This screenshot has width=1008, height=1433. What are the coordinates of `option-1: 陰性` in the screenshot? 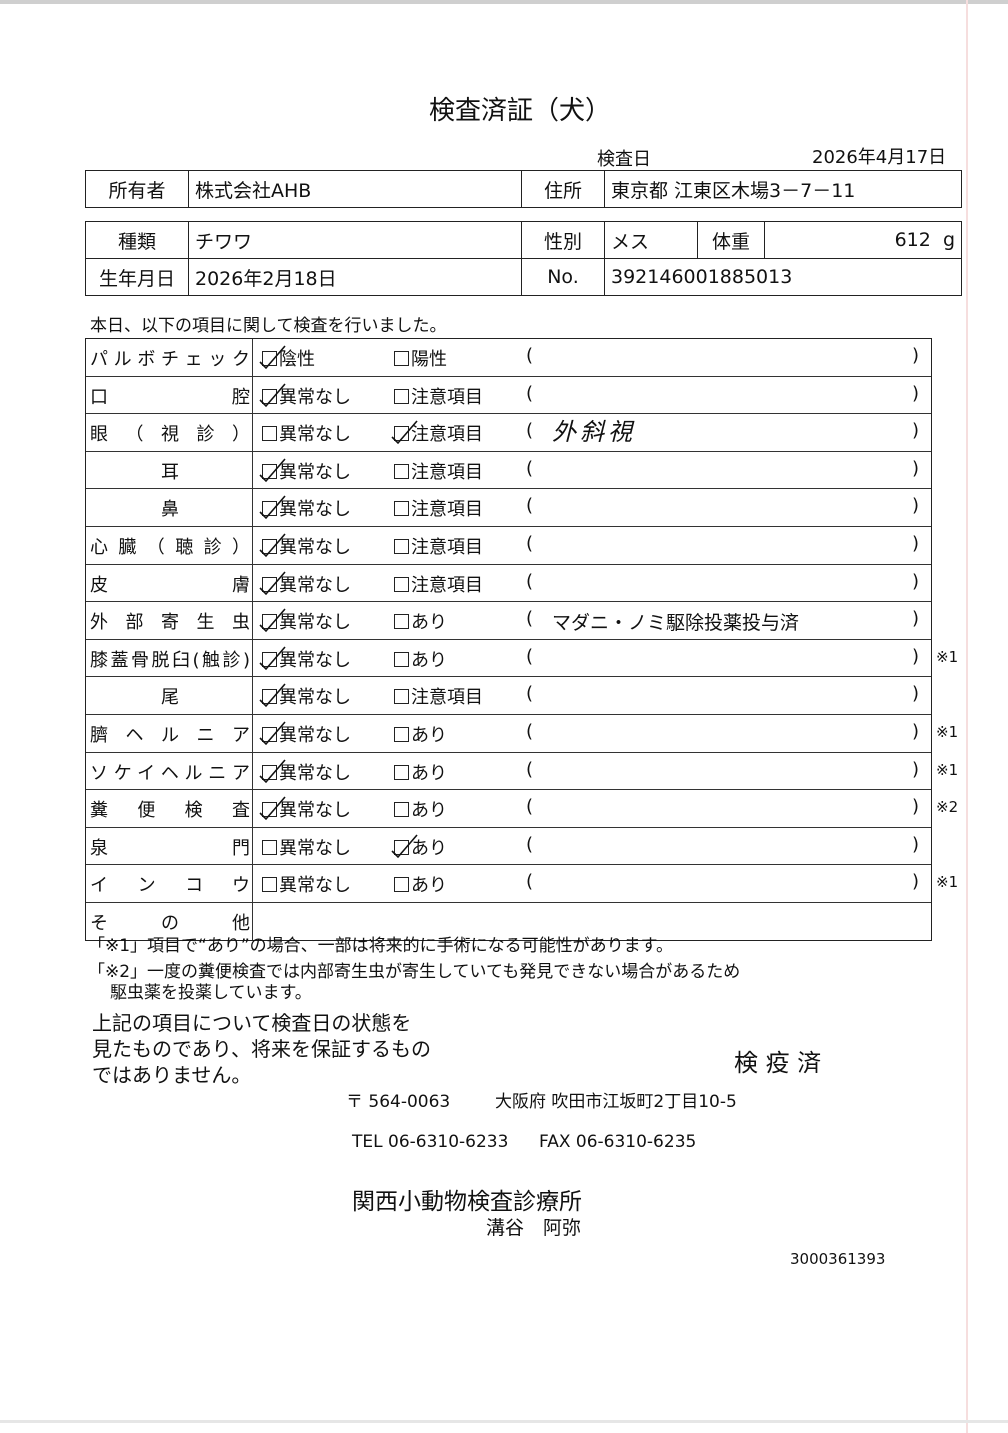 It's located at (287, 358).